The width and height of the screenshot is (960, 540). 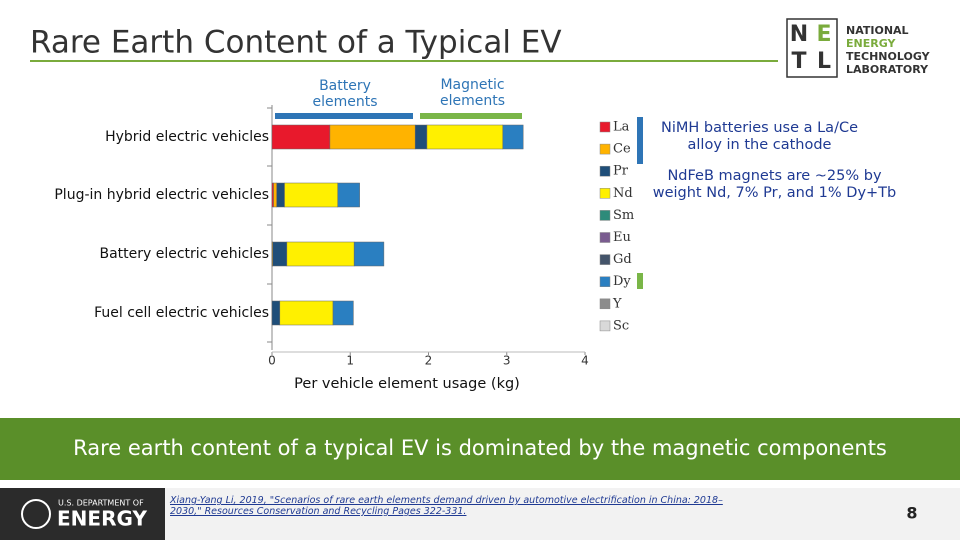 I want to click on doe-line: U.S. DEPARTMENT OF, so click(x=101, y=503).